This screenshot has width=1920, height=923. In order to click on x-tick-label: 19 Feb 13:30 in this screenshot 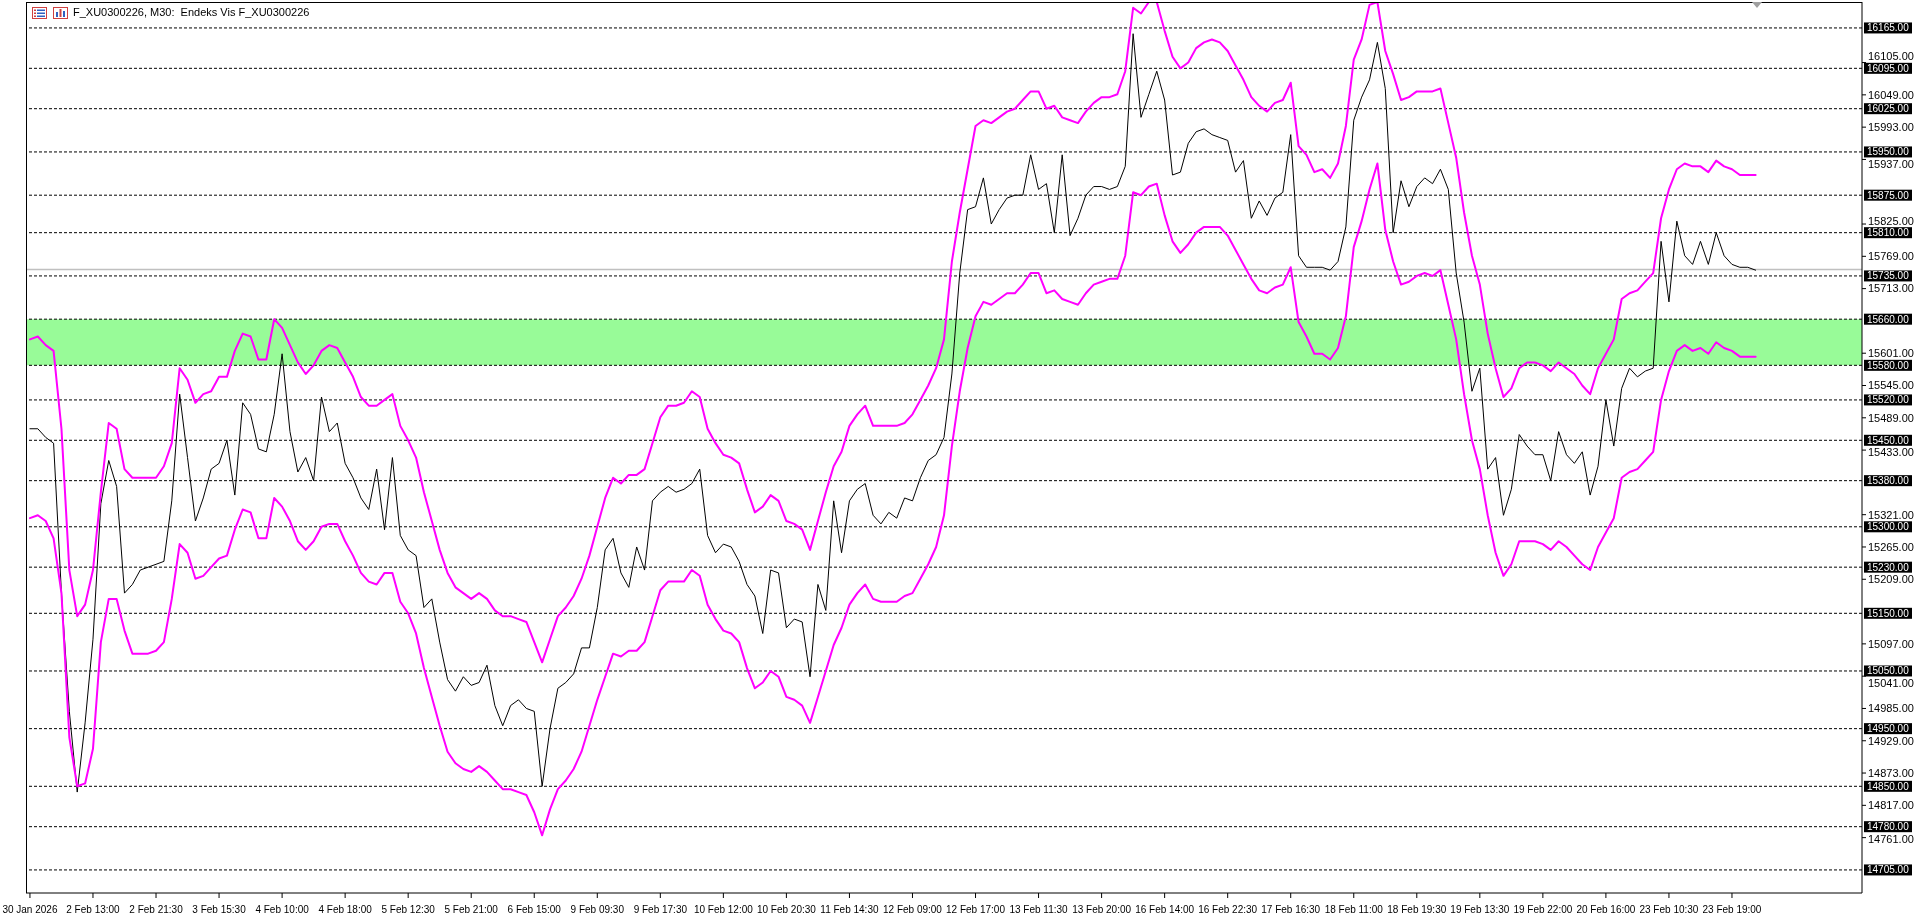, I will do `click(1480, 910)`.